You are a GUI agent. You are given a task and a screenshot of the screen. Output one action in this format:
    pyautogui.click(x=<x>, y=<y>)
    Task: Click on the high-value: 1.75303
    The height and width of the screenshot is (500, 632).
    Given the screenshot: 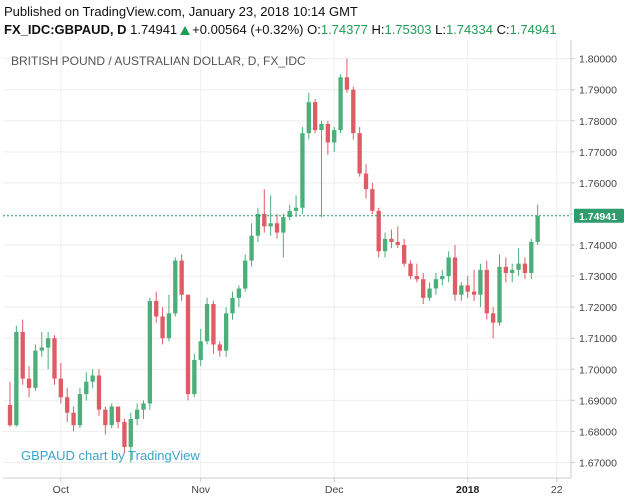 What is the action you would take?
    pyautogui.click(x=408, y=29)
    